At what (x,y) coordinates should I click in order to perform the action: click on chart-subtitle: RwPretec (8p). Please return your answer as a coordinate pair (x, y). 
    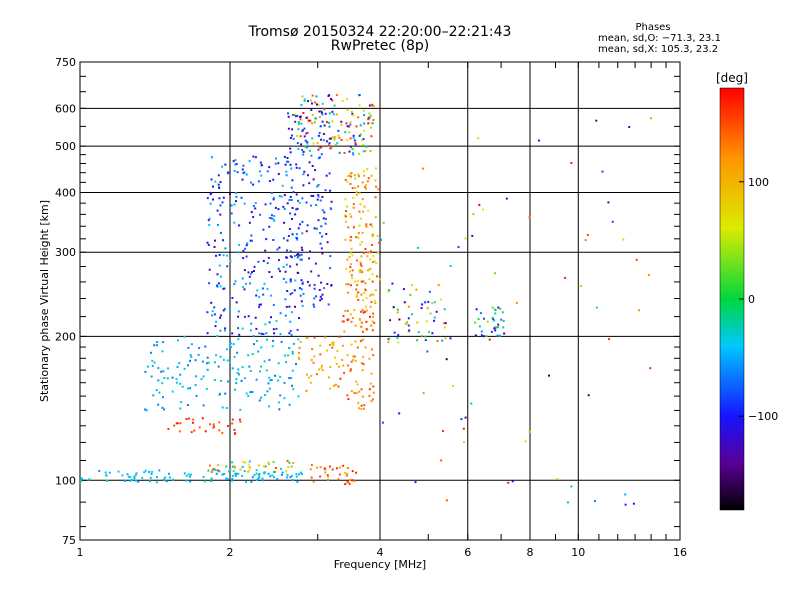
    Looking at the image, I should click on (380, 46).